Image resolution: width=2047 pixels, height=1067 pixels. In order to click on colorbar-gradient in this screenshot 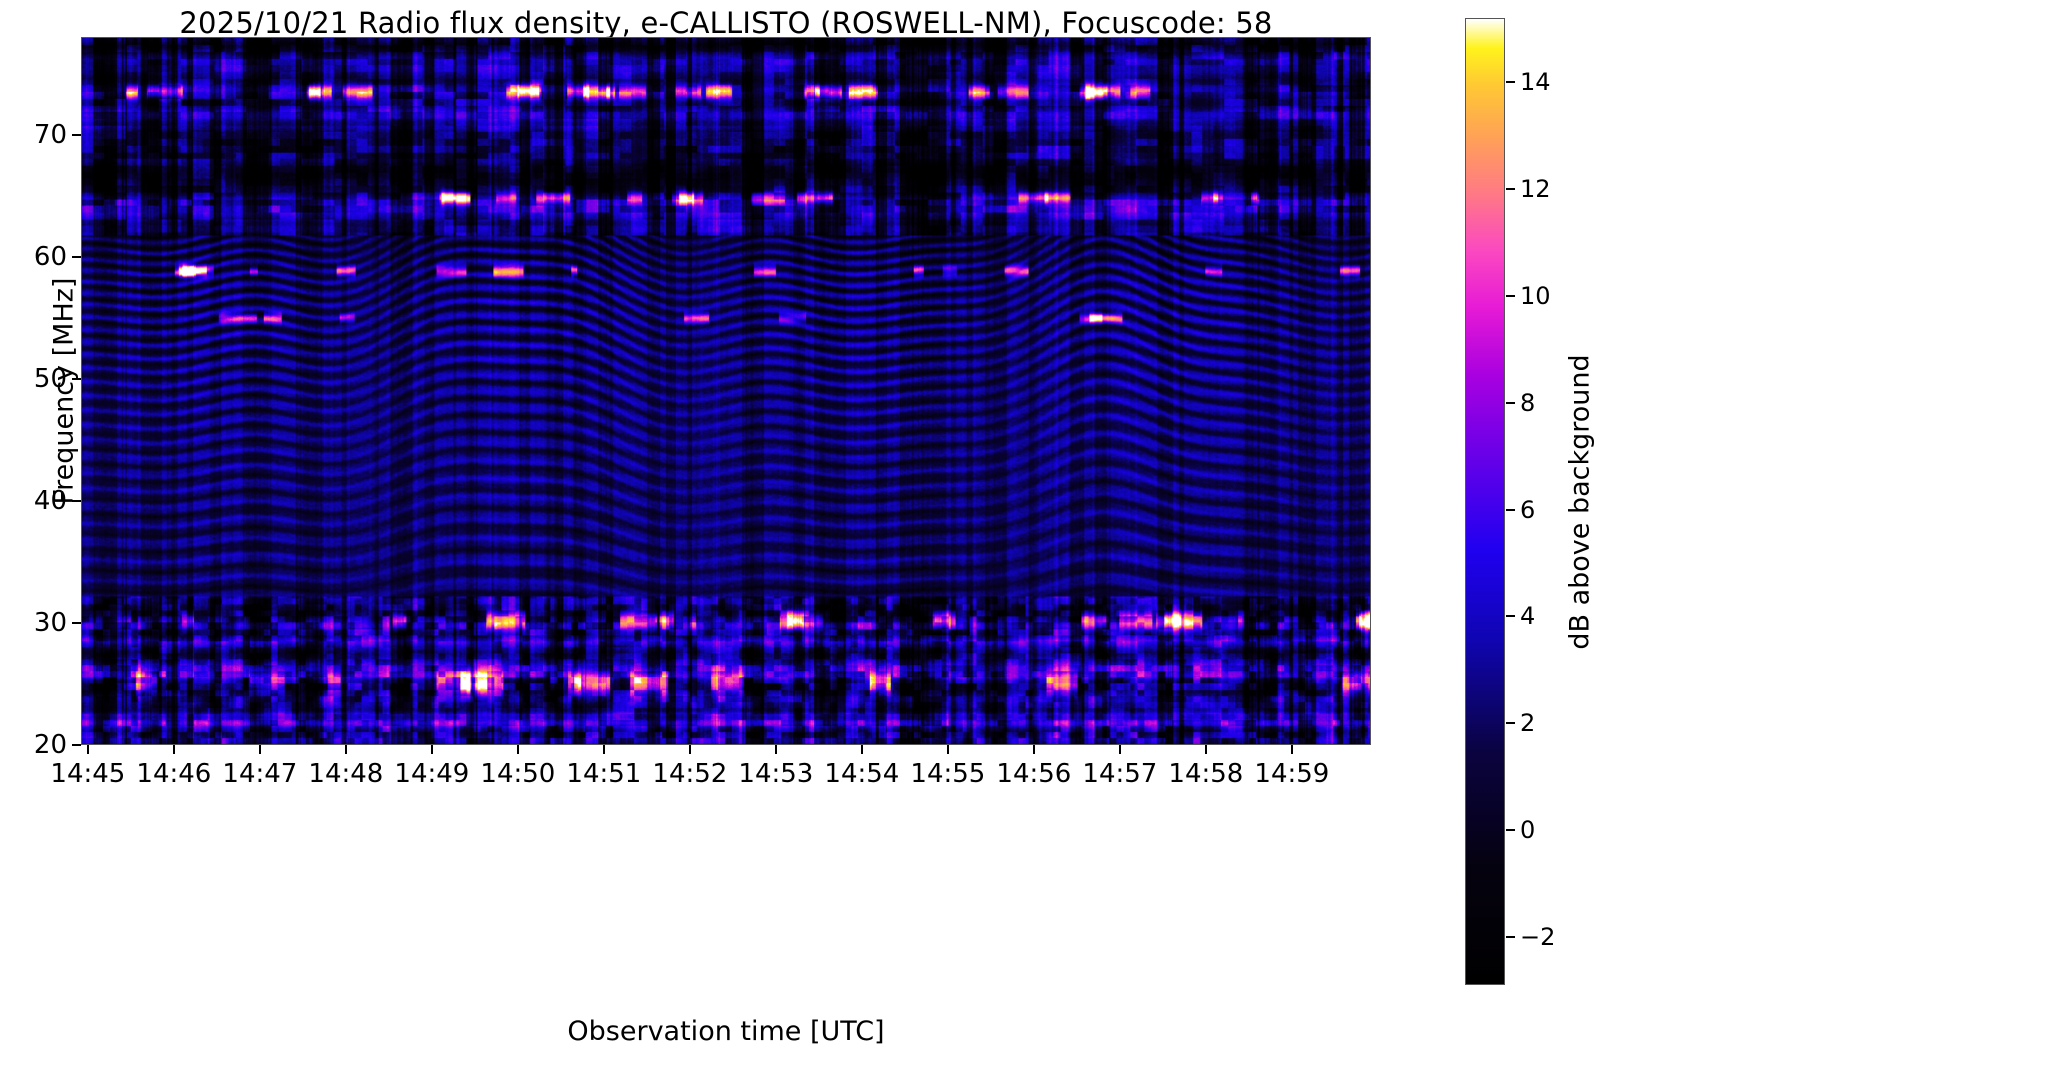, I will do `click(1485, 501)`.